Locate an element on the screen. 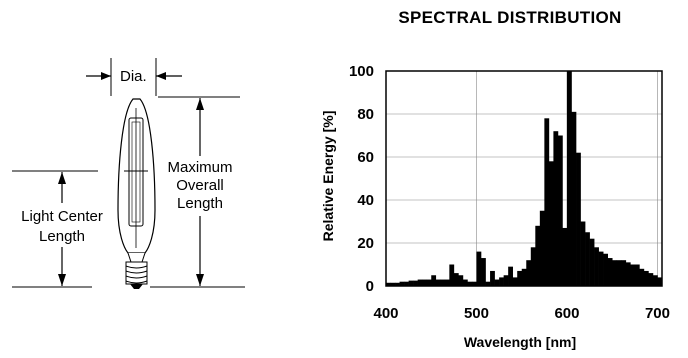  dia-label: Dia. is located at coordinates (133, 76).